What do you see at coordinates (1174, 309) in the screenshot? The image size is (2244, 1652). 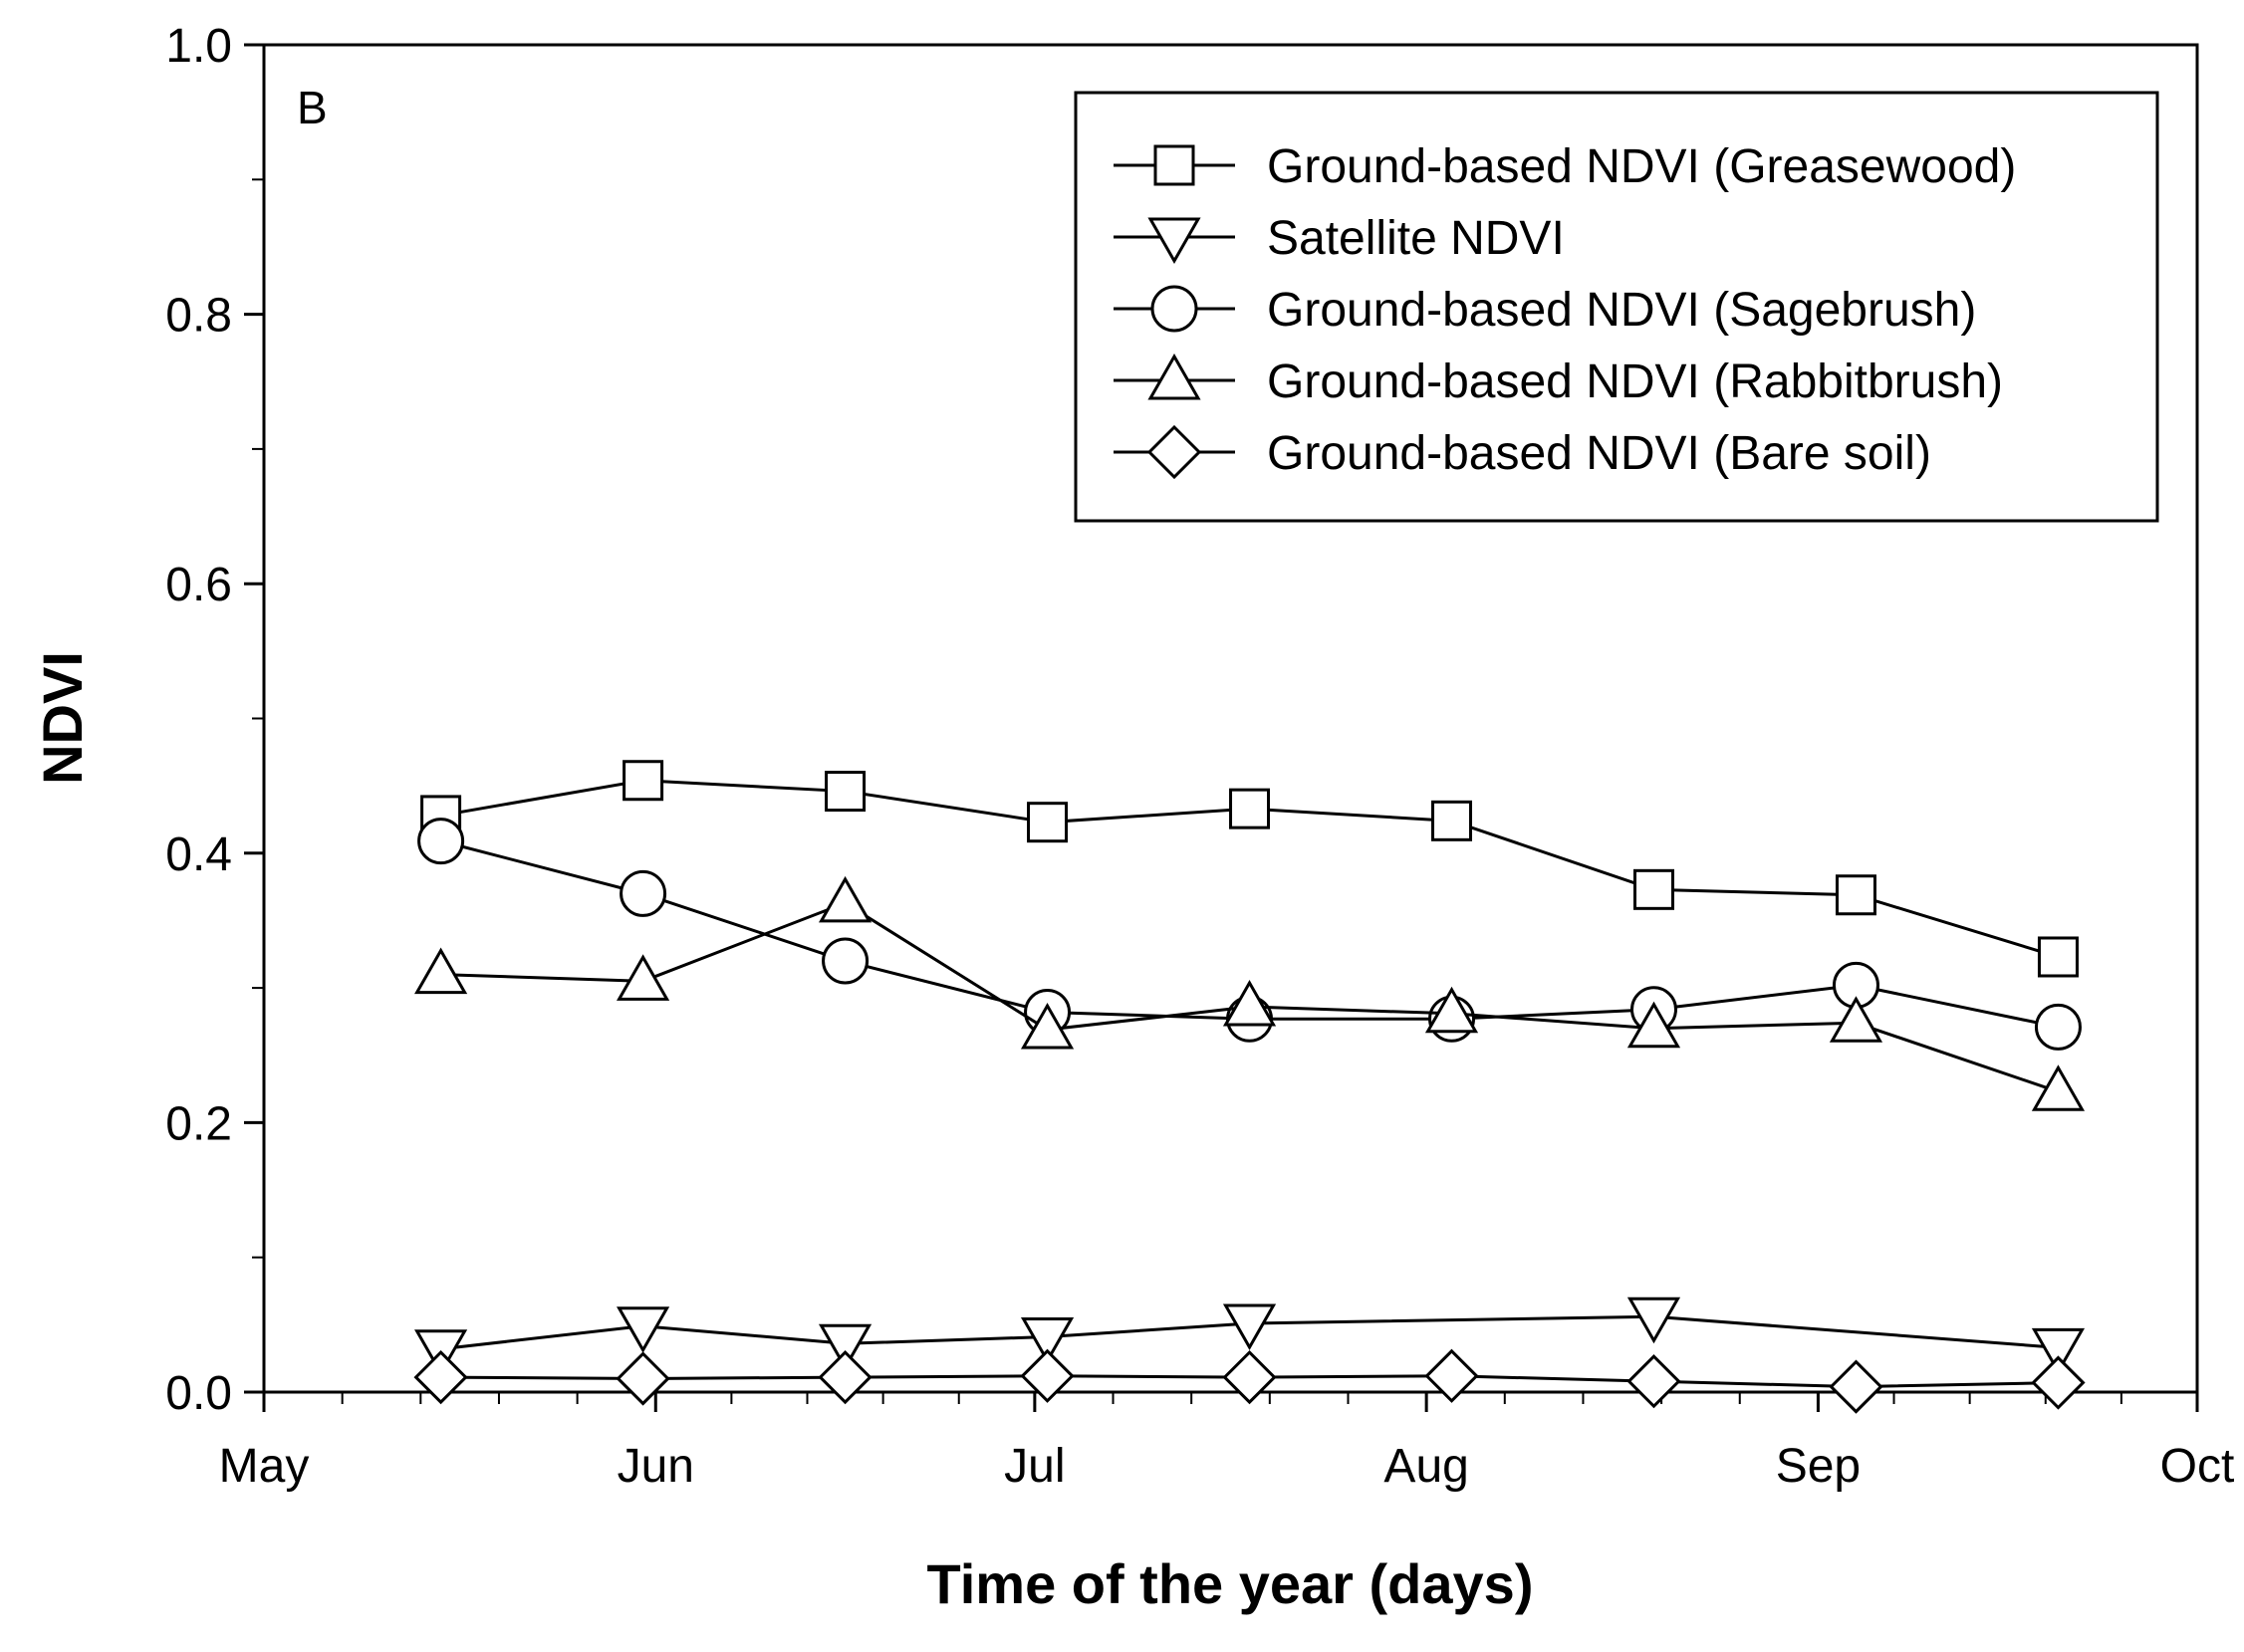 I see `legend-marker-circle` at bounding box center [1174, 309].